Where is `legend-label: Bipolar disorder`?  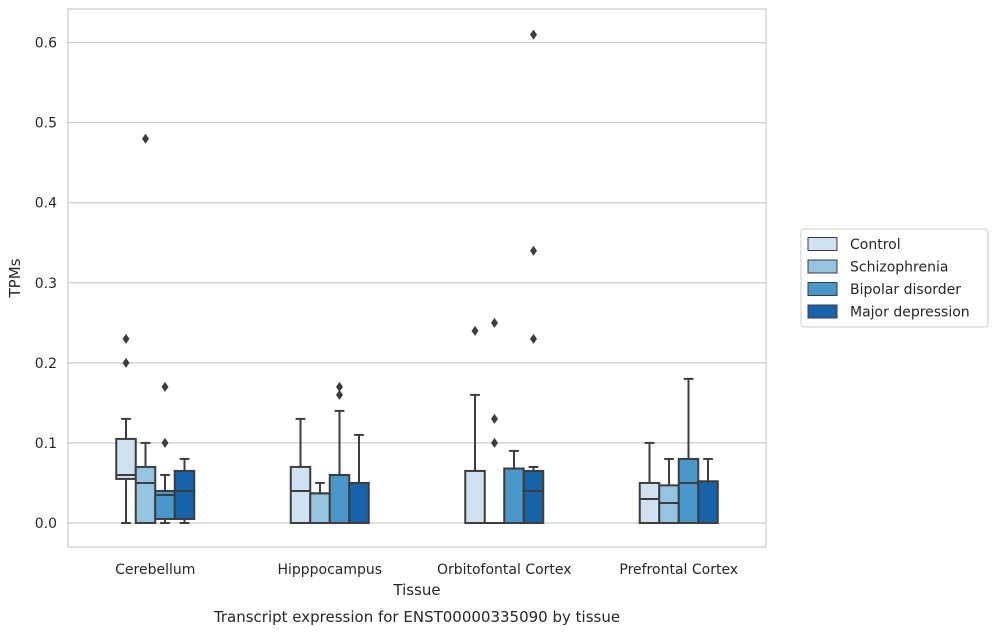
legend-label: Bipolar disorder is located at coordinates (905, 290).